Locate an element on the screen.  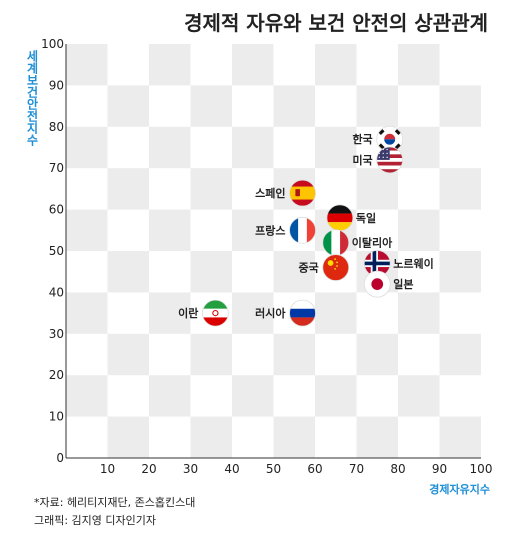
point-label: 한국 is located at coordinates (362, 139).